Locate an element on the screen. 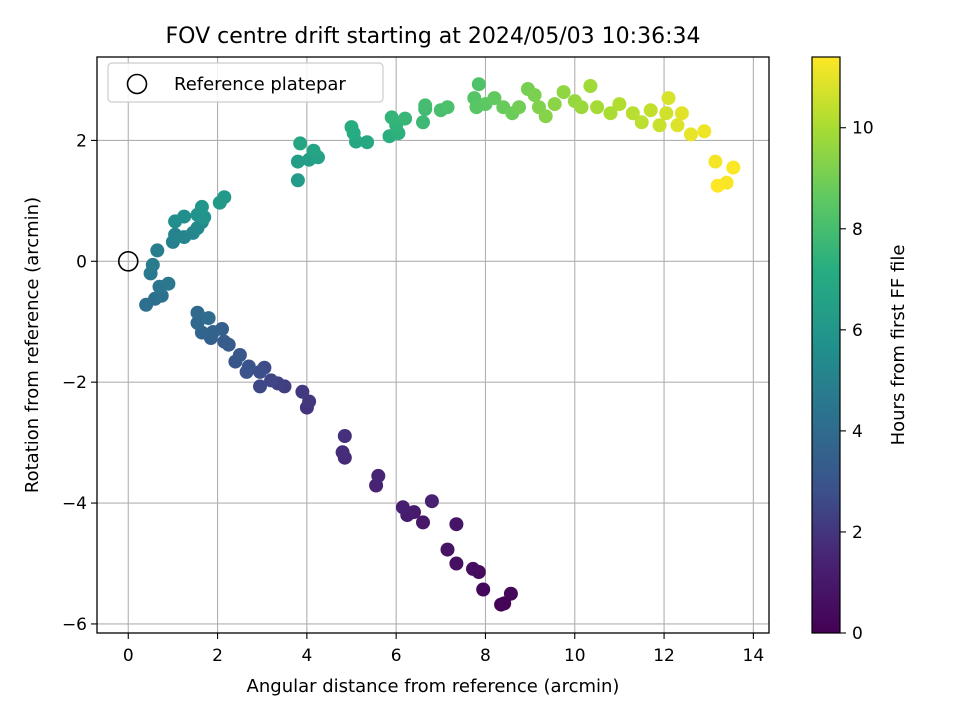 The width and height of the screenshot is (960, 720). x-tick-label: 14 is located at coordinates (754, 656).